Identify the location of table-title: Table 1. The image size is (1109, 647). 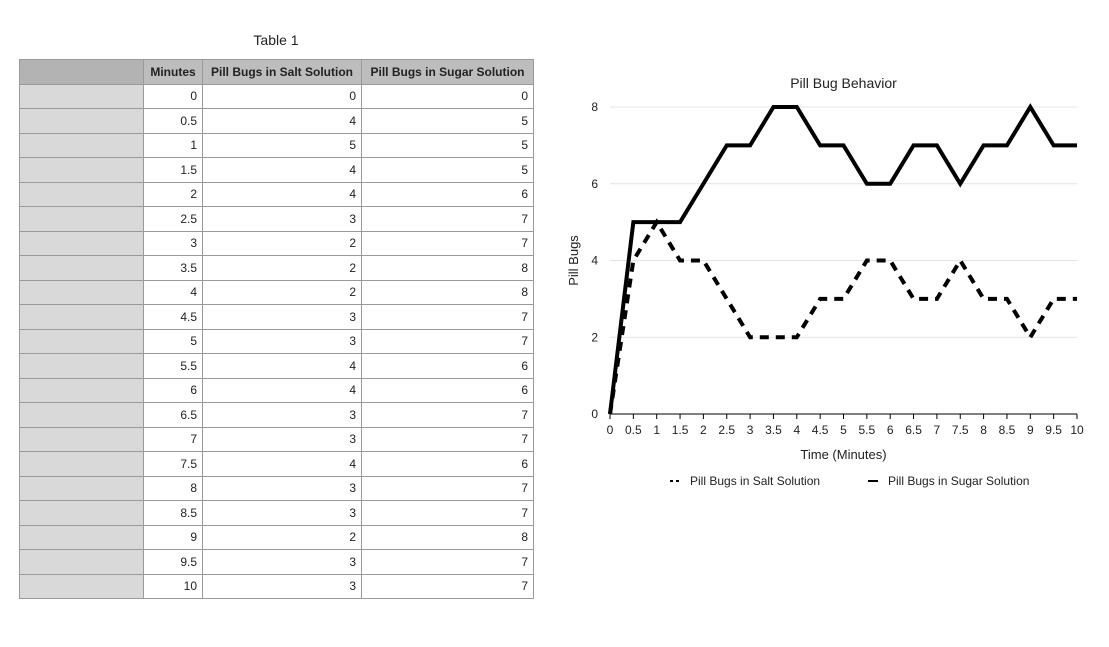
(276, 40).